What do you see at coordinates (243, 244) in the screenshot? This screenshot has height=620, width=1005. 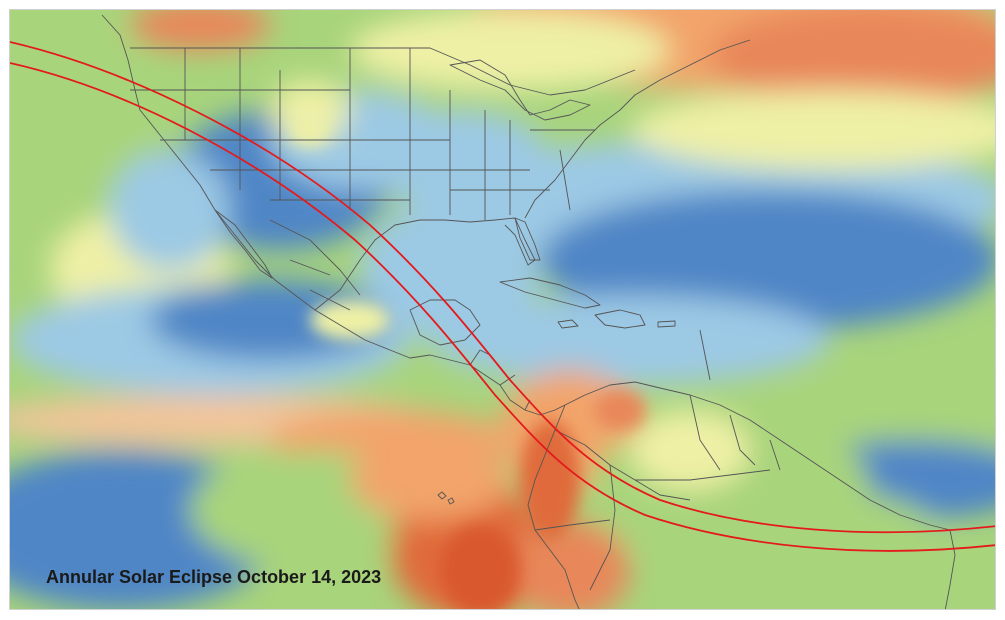 I see `baja-peninsula` at bounding box center [243, 244].